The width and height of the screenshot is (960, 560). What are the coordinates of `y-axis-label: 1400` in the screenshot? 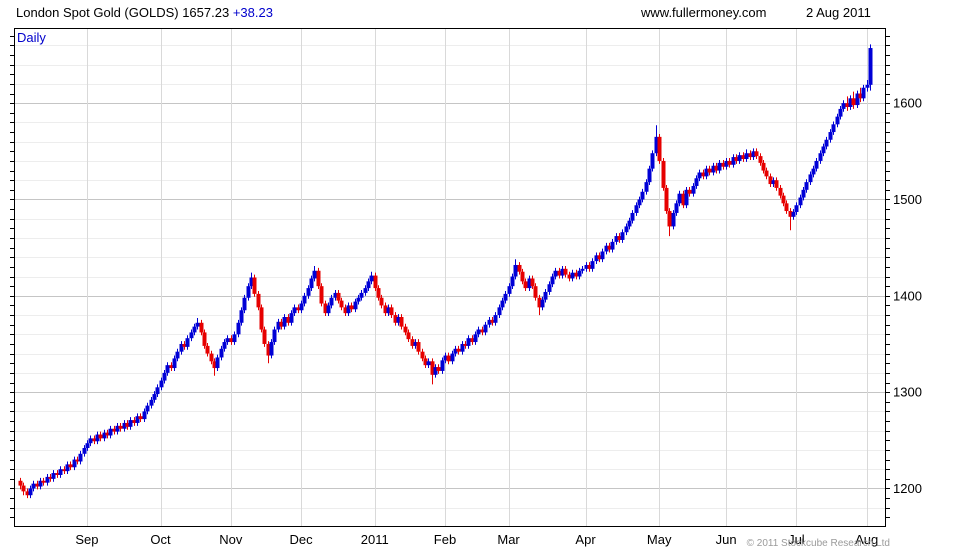 It's located at (907, 295).